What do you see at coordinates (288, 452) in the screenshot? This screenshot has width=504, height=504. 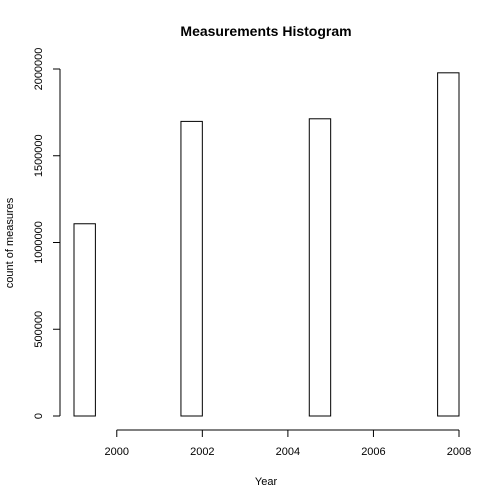 I see `x-tick-label: 2004` at bounding box center [288, 452].